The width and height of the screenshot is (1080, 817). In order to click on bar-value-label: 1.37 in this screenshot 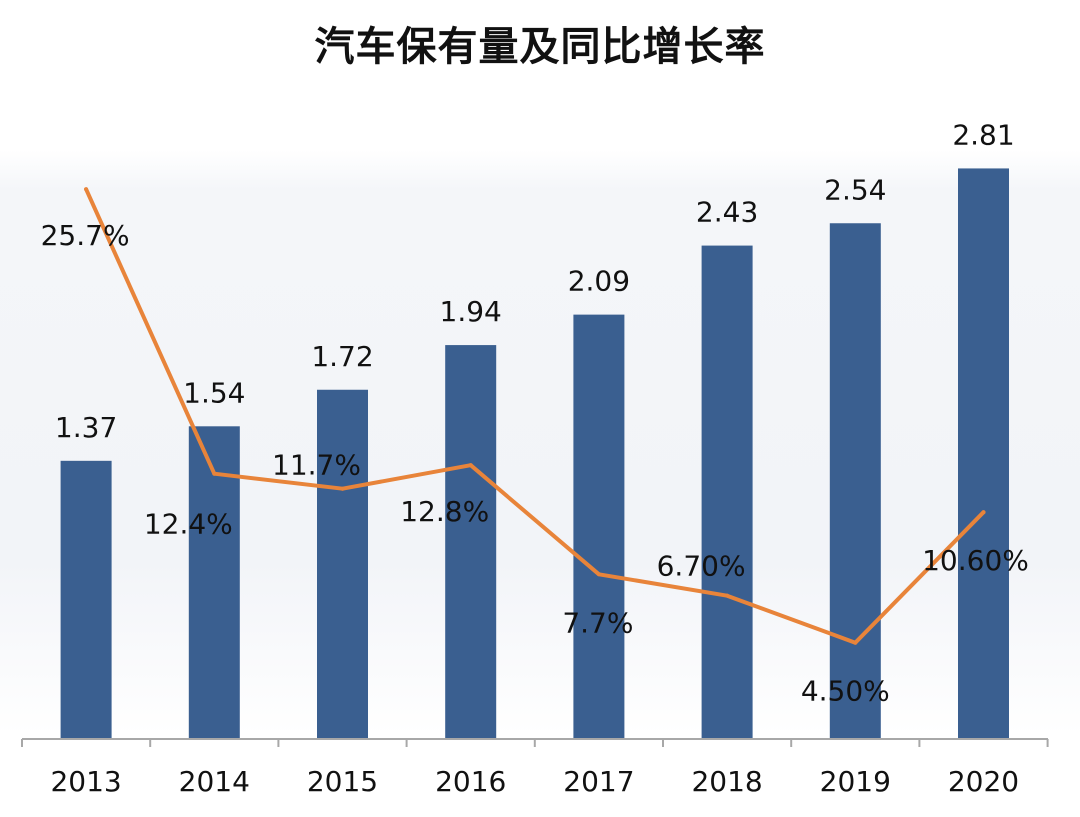, I will do `click(86, 427)`.